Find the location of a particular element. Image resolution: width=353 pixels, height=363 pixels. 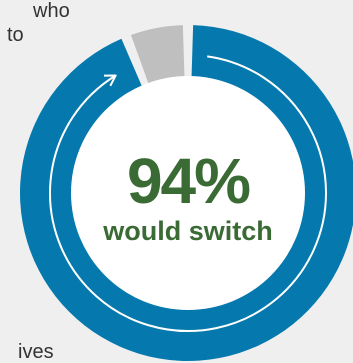

text-fragment-top-1: who is located at coordinates (51, 11).